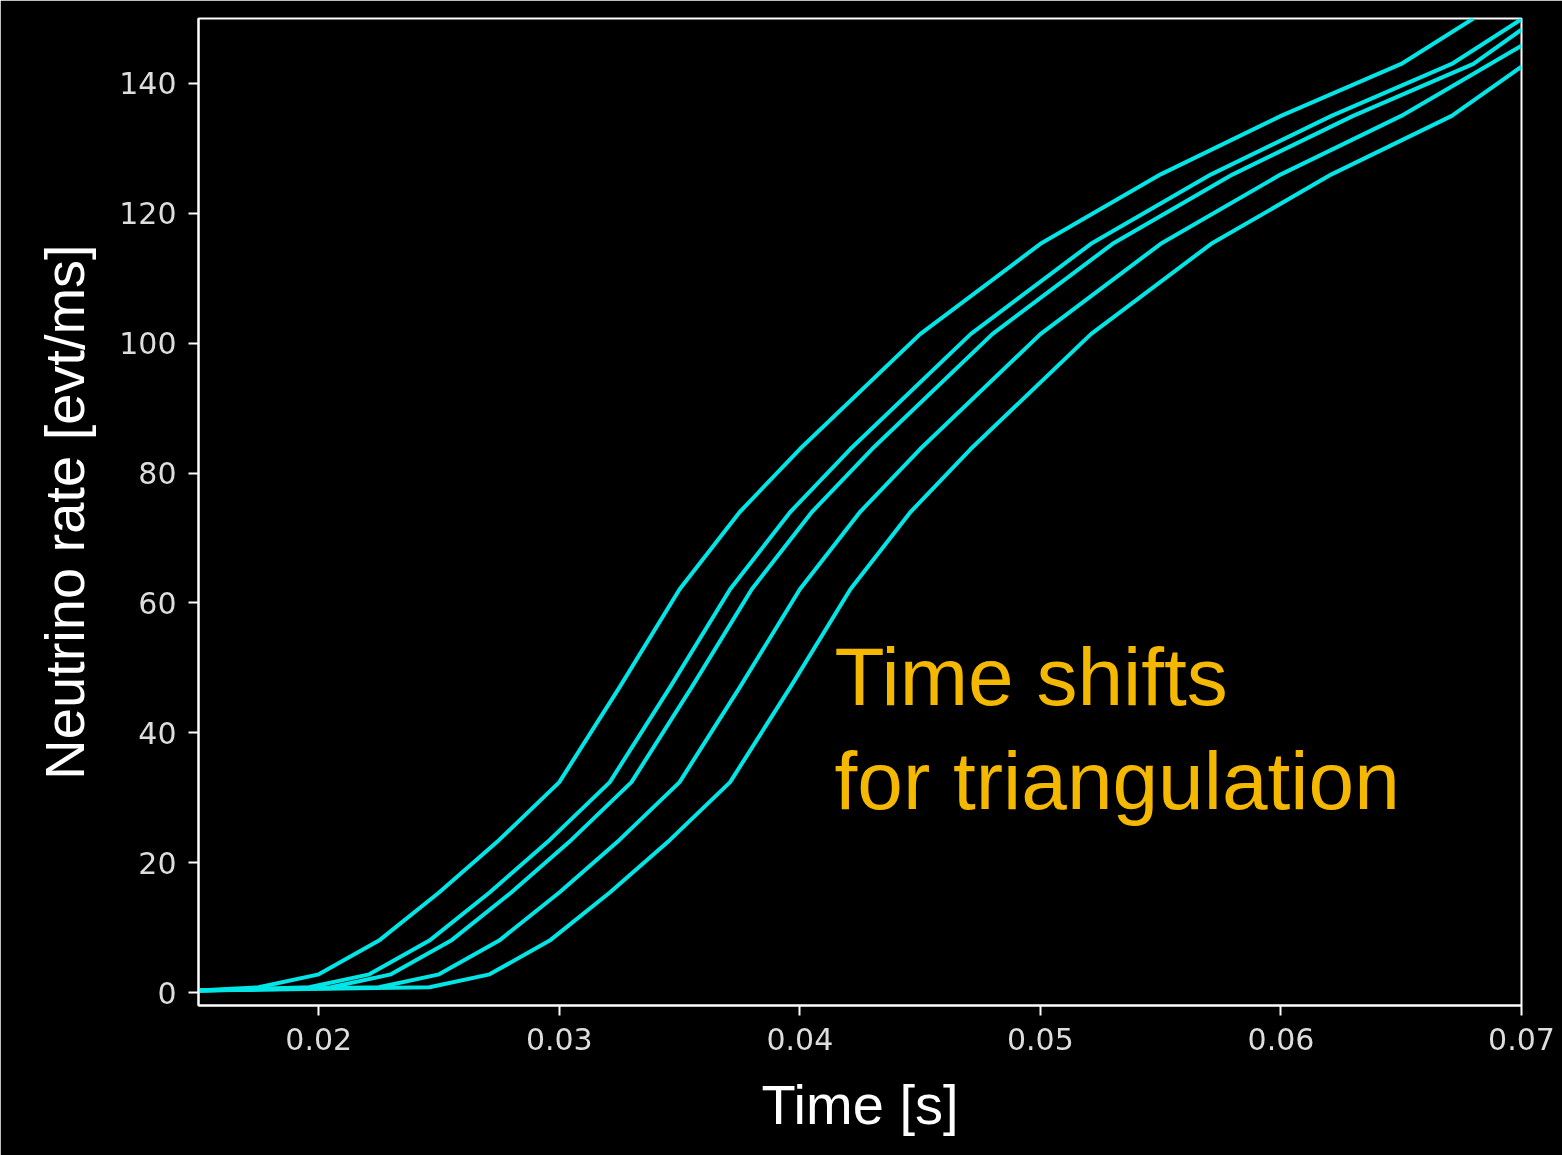 The height and width of the screenshot is (1155, 1562). Describe the element at coordinates (1040, 1039) in the screenshot. I see `x-tick-label: 0.05` at that location.